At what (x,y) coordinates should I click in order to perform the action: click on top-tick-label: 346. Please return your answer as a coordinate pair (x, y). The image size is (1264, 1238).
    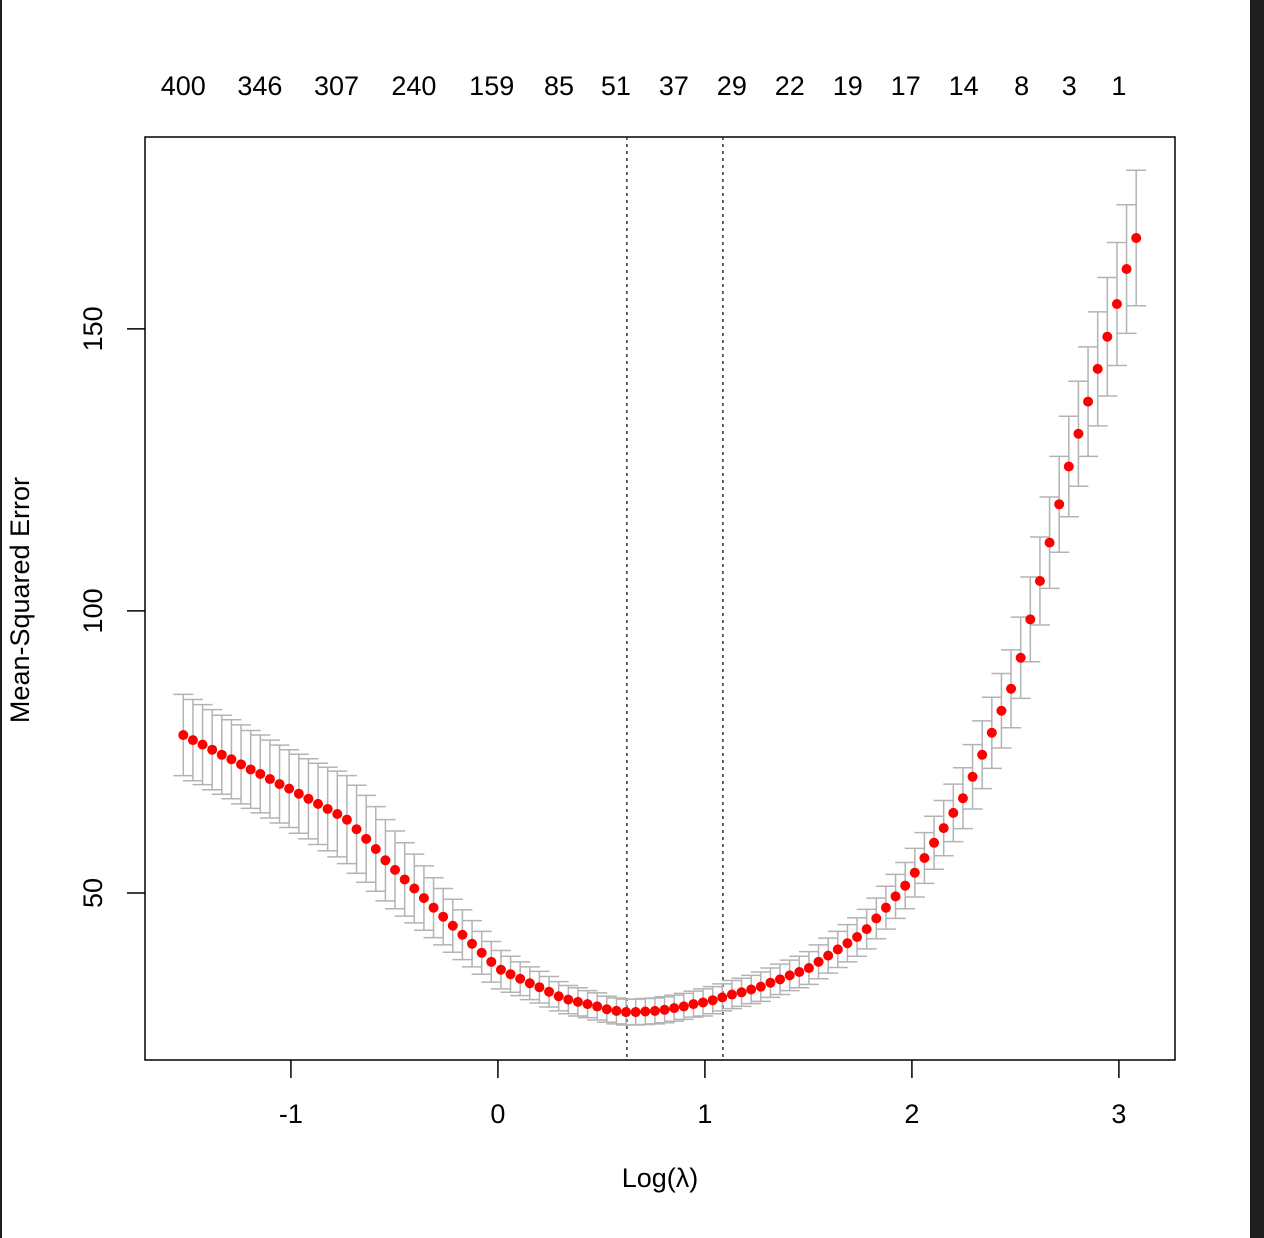
    Looking at the image, I should click on (259, 86).